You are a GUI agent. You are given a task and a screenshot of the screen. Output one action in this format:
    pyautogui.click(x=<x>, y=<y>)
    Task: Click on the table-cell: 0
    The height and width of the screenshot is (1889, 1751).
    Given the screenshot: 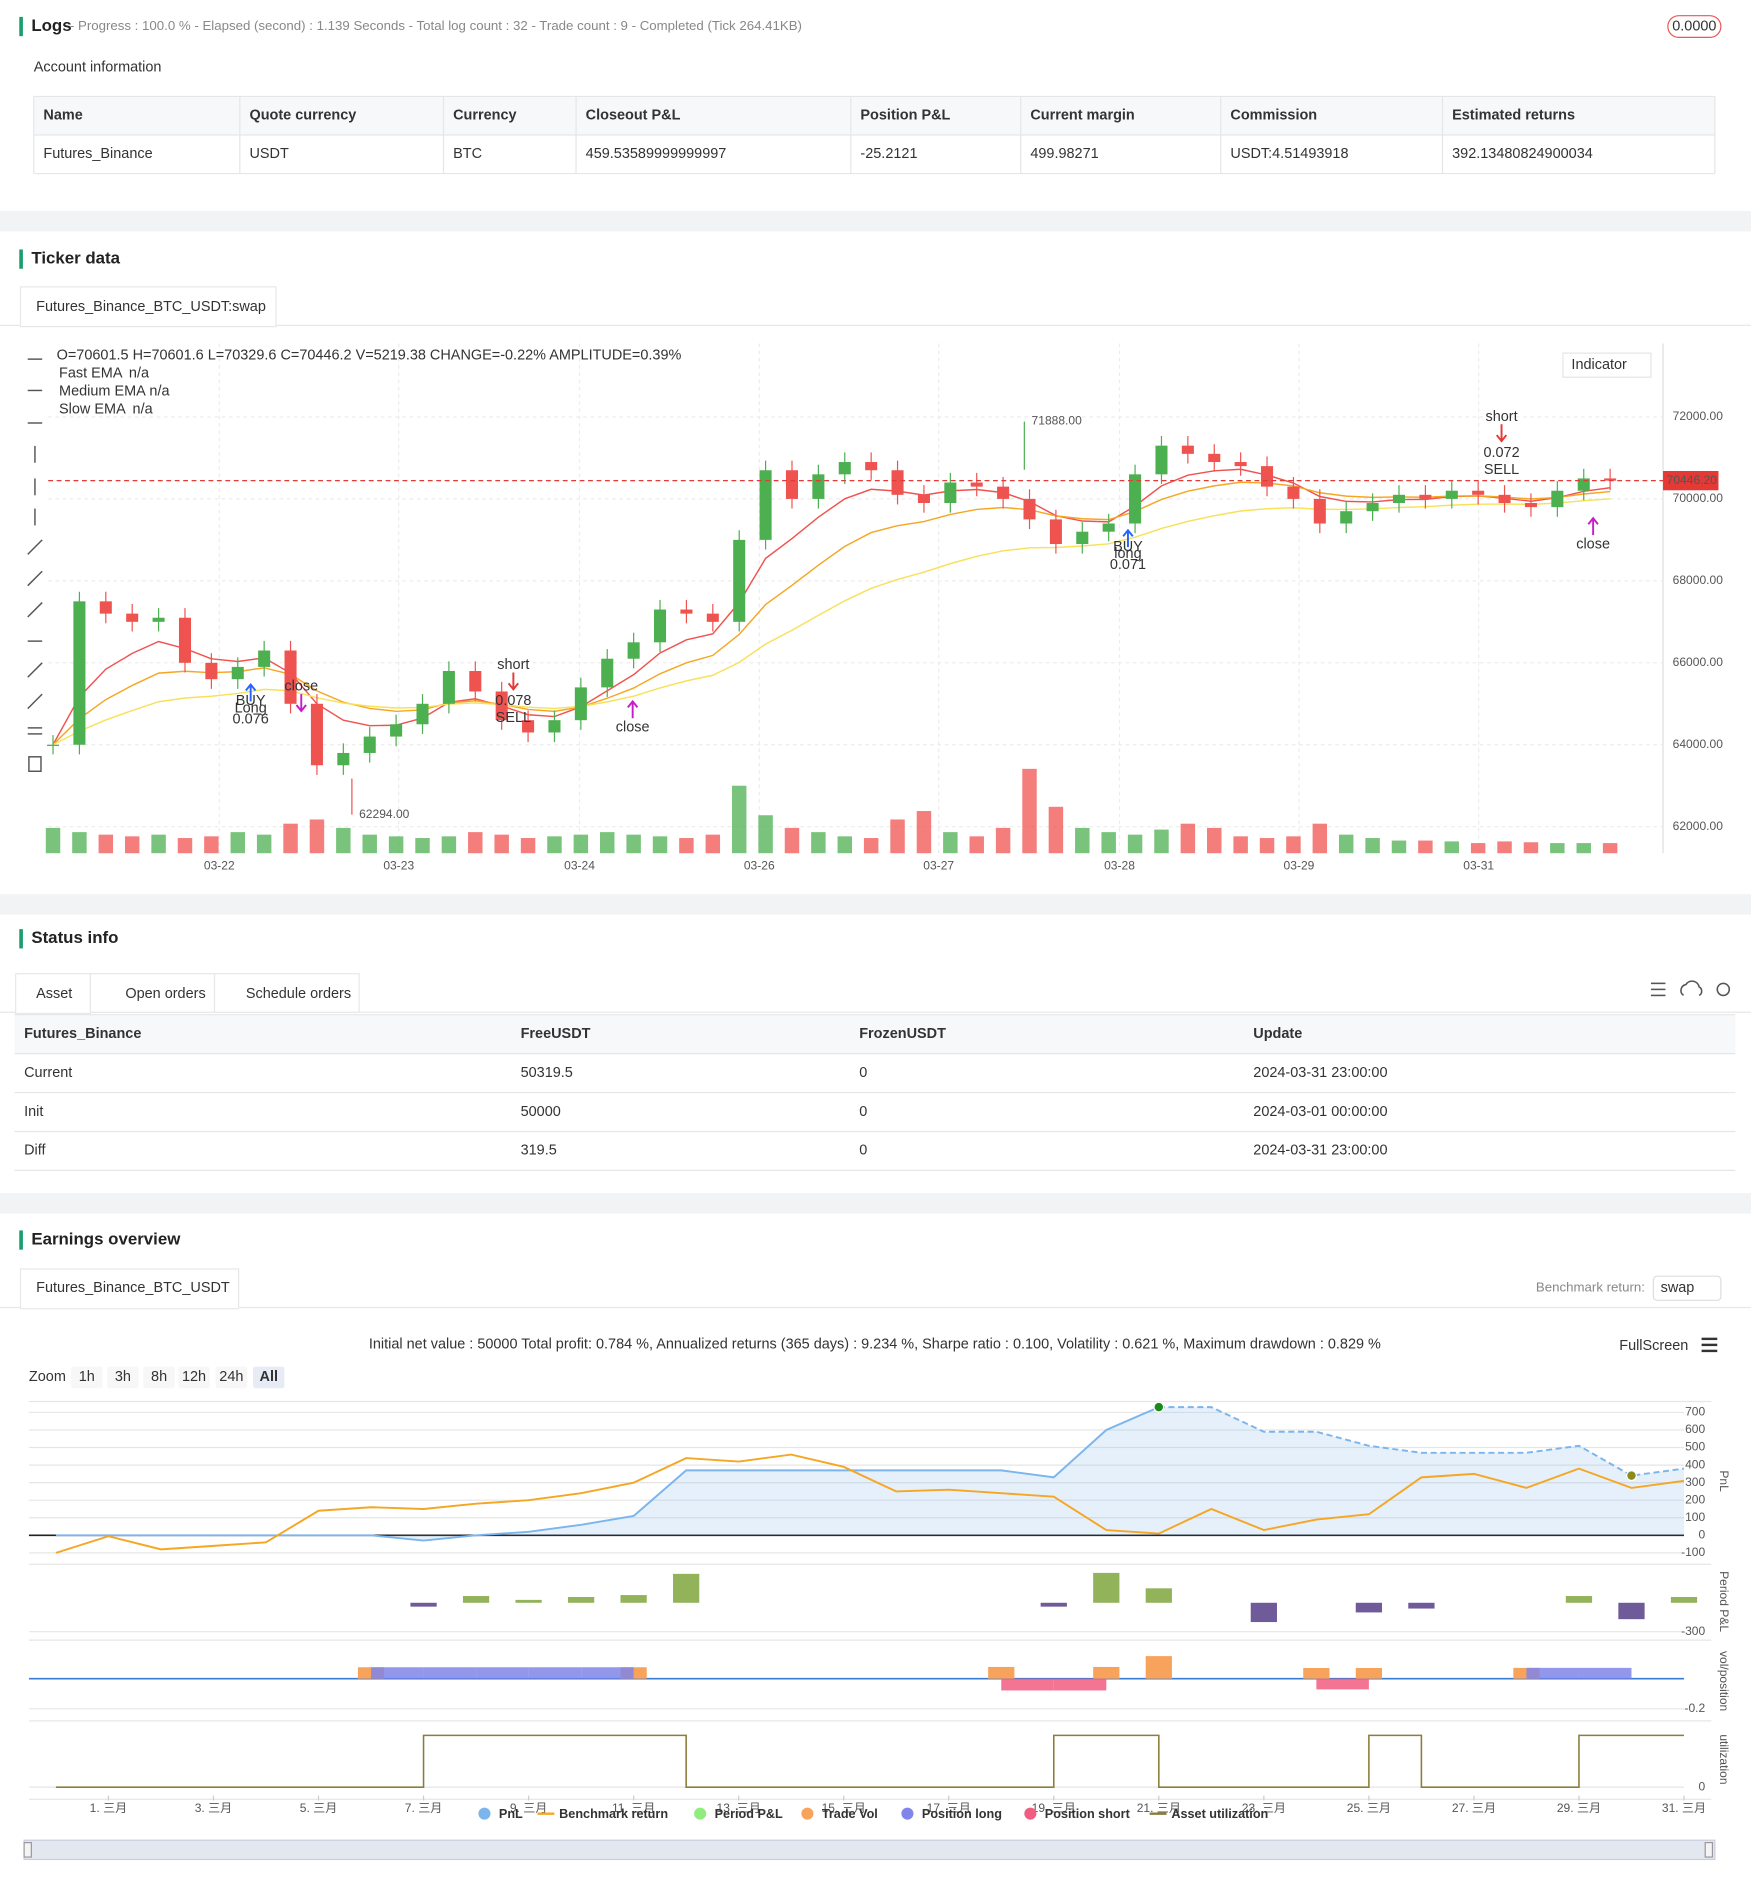 What is the action you would take?
    pyautogui.click(x=863, y=1073)
    